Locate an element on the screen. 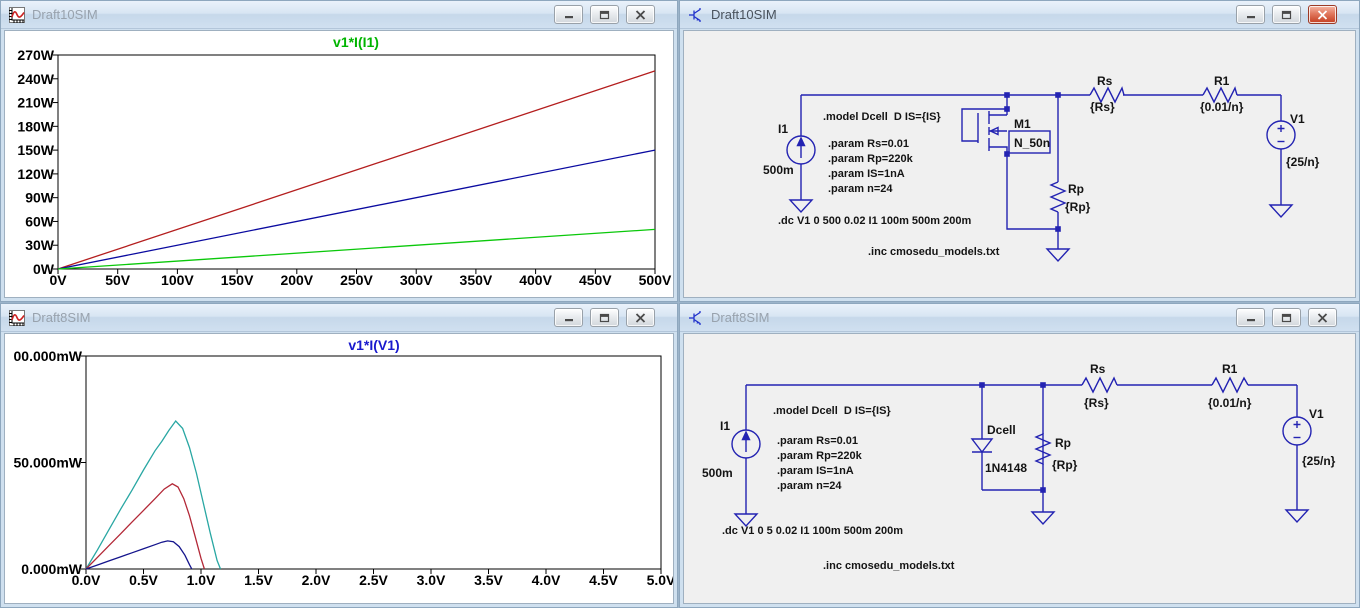 The image size is (1360, 608). svg-text: 5.0V is located at coordinates (660, 580).